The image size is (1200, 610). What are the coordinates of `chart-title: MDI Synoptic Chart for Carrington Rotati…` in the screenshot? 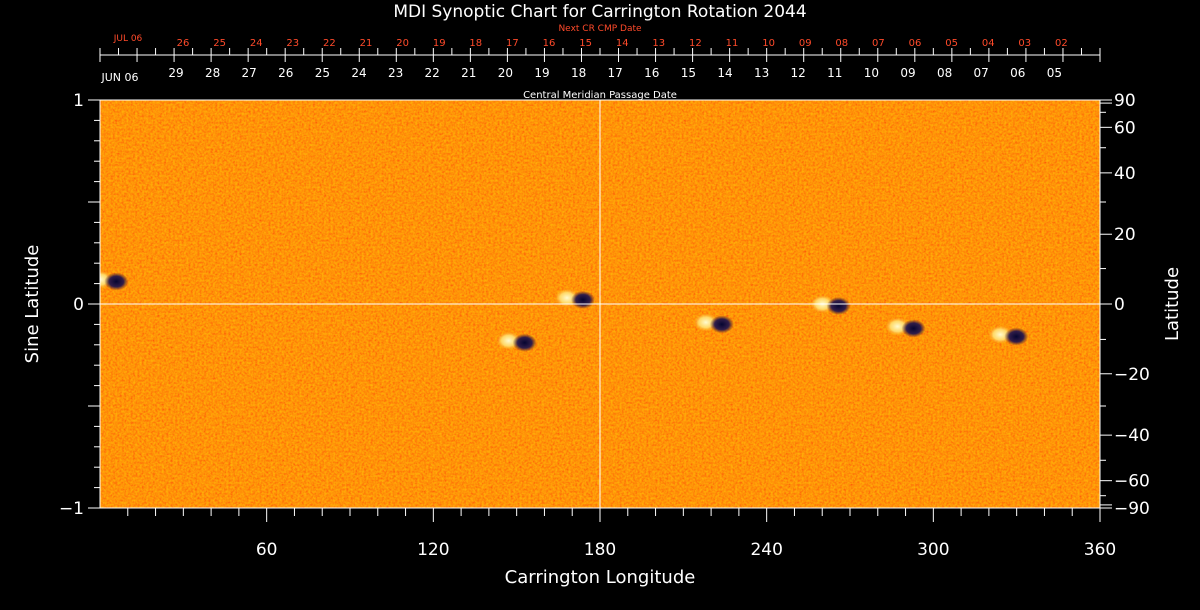 It's located at (599, 12).